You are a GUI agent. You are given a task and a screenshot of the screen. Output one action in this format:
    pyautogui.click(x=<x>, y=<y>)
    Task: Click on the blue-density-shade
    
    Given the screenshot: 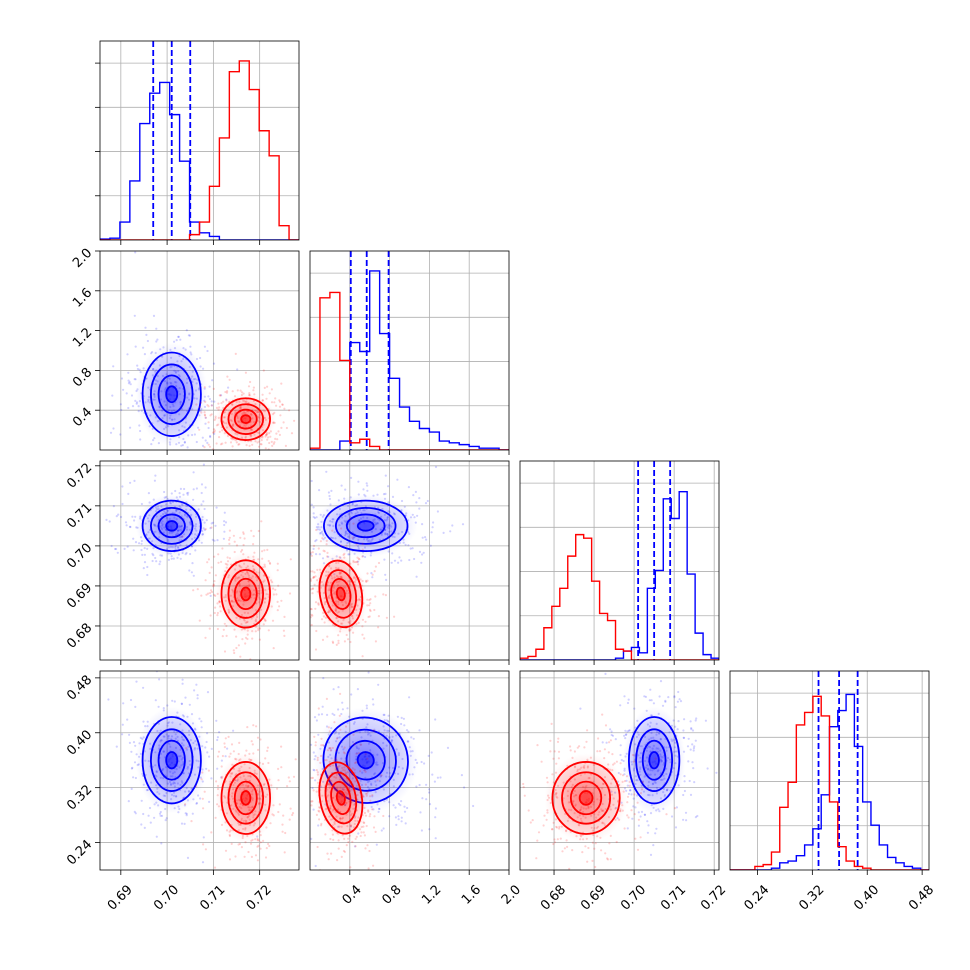 What is the action you would take?
    pyautogui.click(x=365, y=526)
    